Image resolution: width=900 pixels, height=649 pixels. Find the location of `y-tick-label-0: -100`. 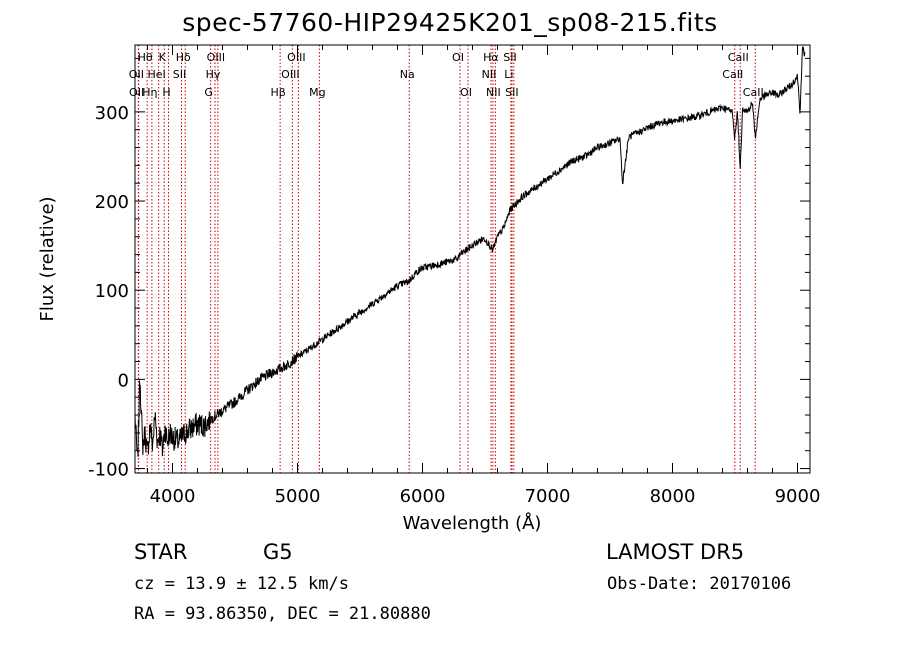

y-tick-label-0: -100 is located at coordinates (108, 470).